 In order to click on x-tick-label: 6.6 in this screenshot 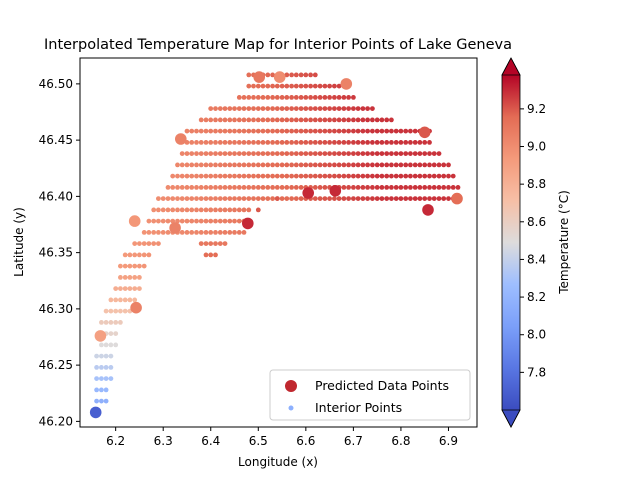, I will do `click(305, 441)`.